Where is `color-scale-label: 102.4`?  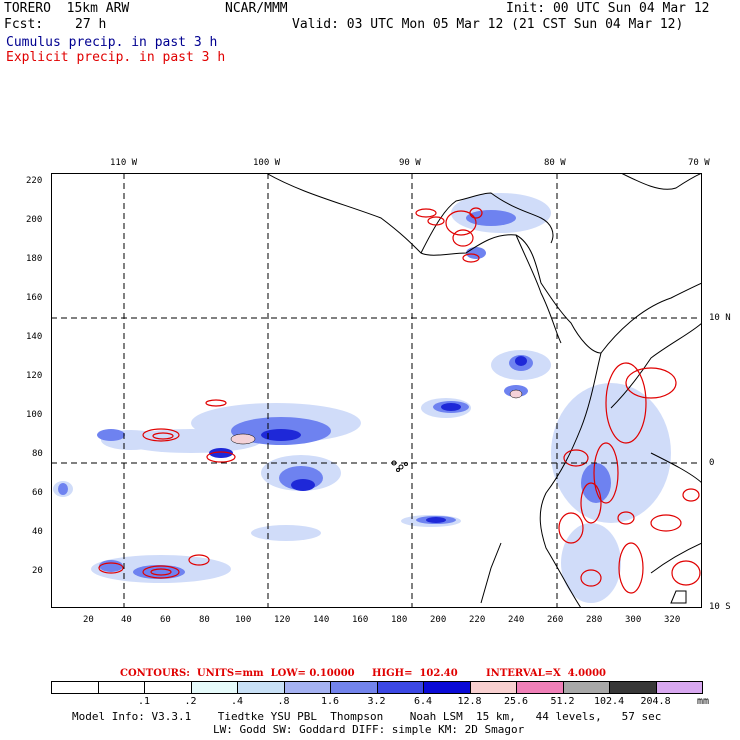 color-scale-label: 102.4 is located at coordinates (609, 701).